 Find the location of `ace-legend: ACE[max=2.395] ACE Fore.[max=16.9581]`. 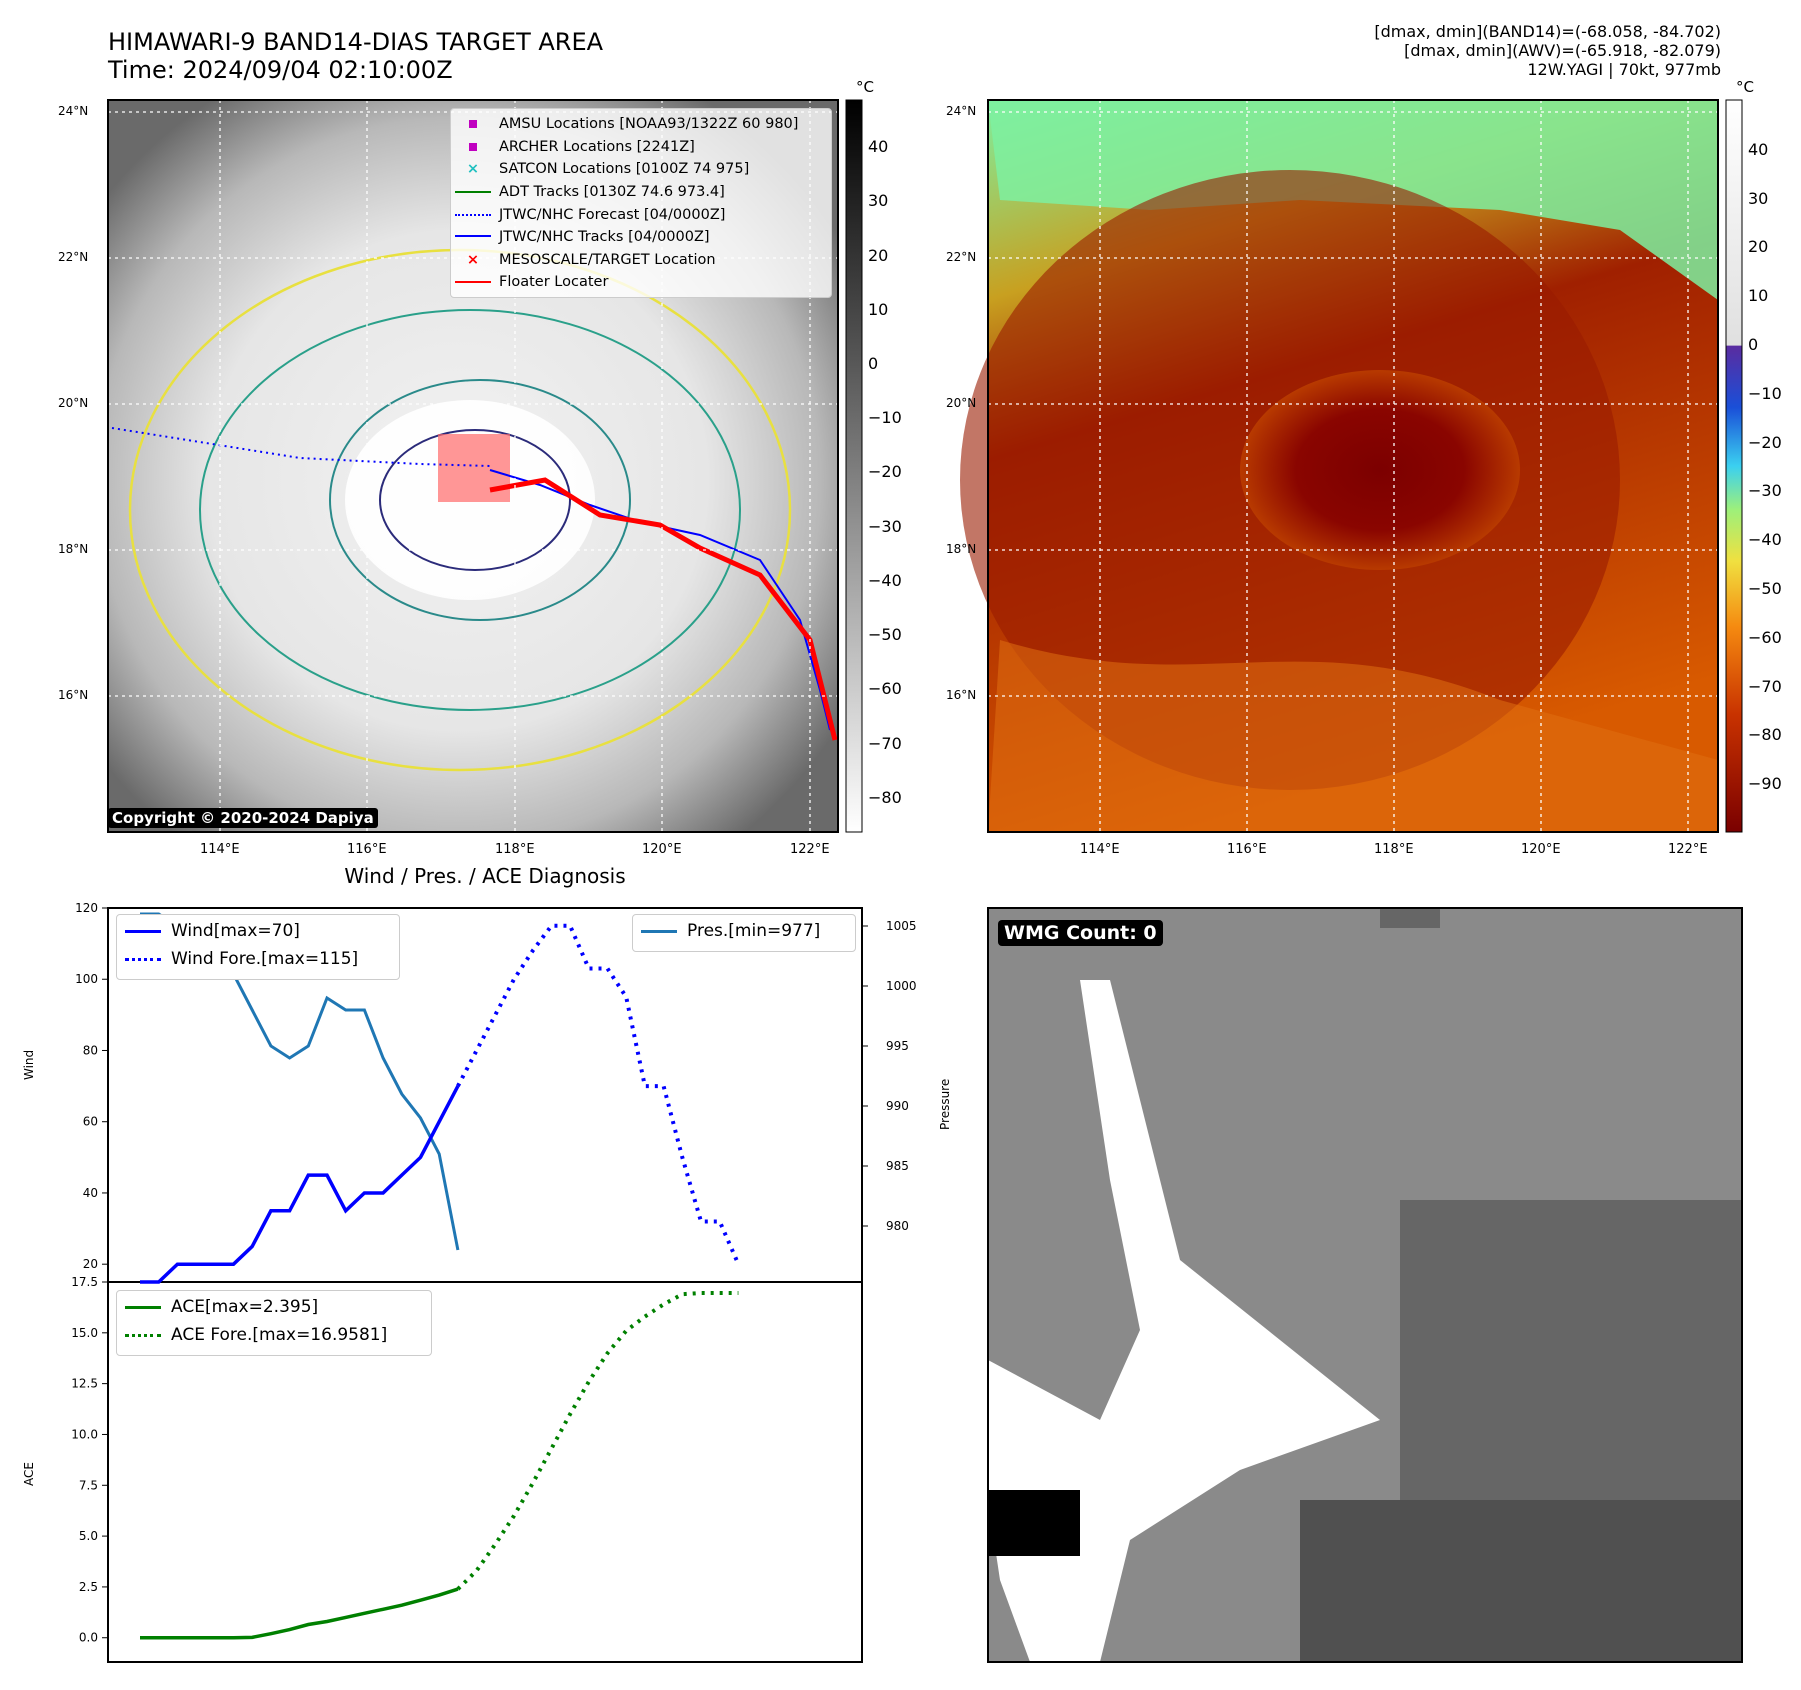

ace-legend: ACE[max=2.395] ACE Fore.[max=16.9581] is located at coordinates (274, 1323).